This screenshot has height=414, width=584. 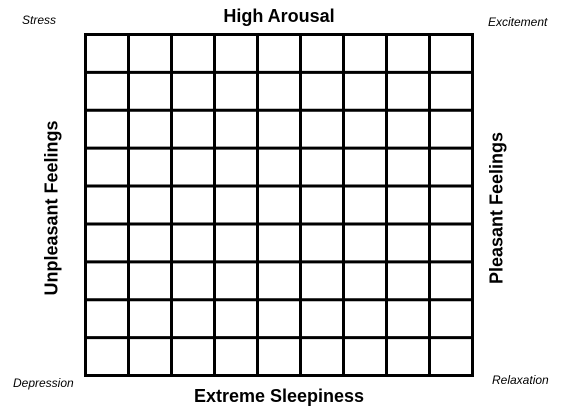 What do you see at coordinates (39, 20) in the screenshot?
I see `corner-label-stress: Stress` at bounding box center [39, 20].